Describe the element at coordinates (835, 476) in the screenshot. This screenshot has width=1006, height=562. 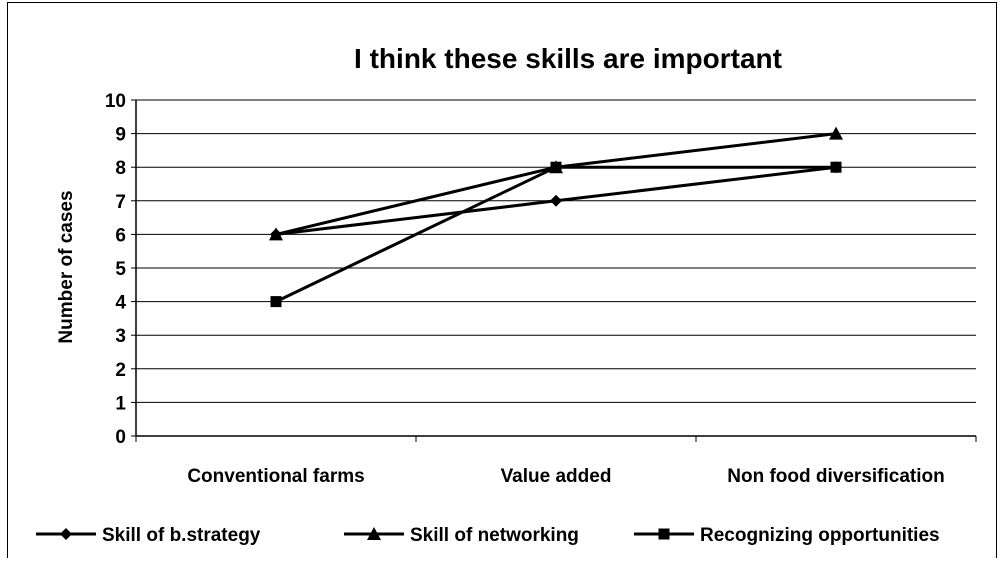
I see `x-tick-label: Non food diversification` at that location.